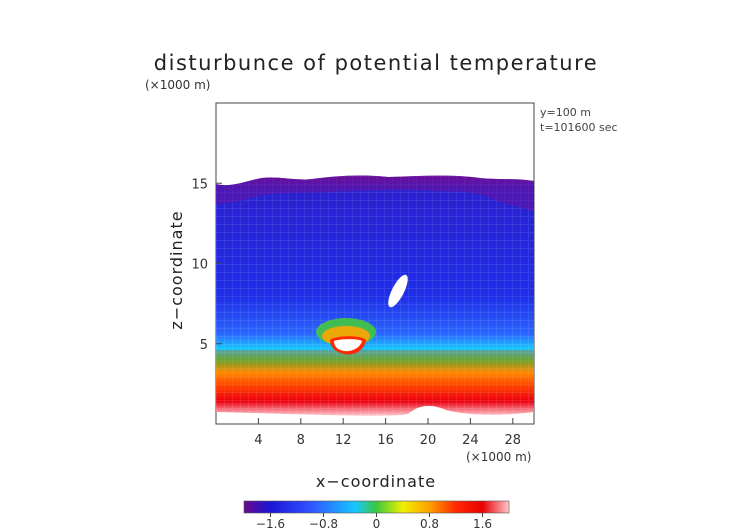 Image resolution: width=752 pixels, height=532 pixels. What do you see at coordinates (470, 440) in the screenshot?
I see `x-tick-label: 24` at bounding box center [470, 440].